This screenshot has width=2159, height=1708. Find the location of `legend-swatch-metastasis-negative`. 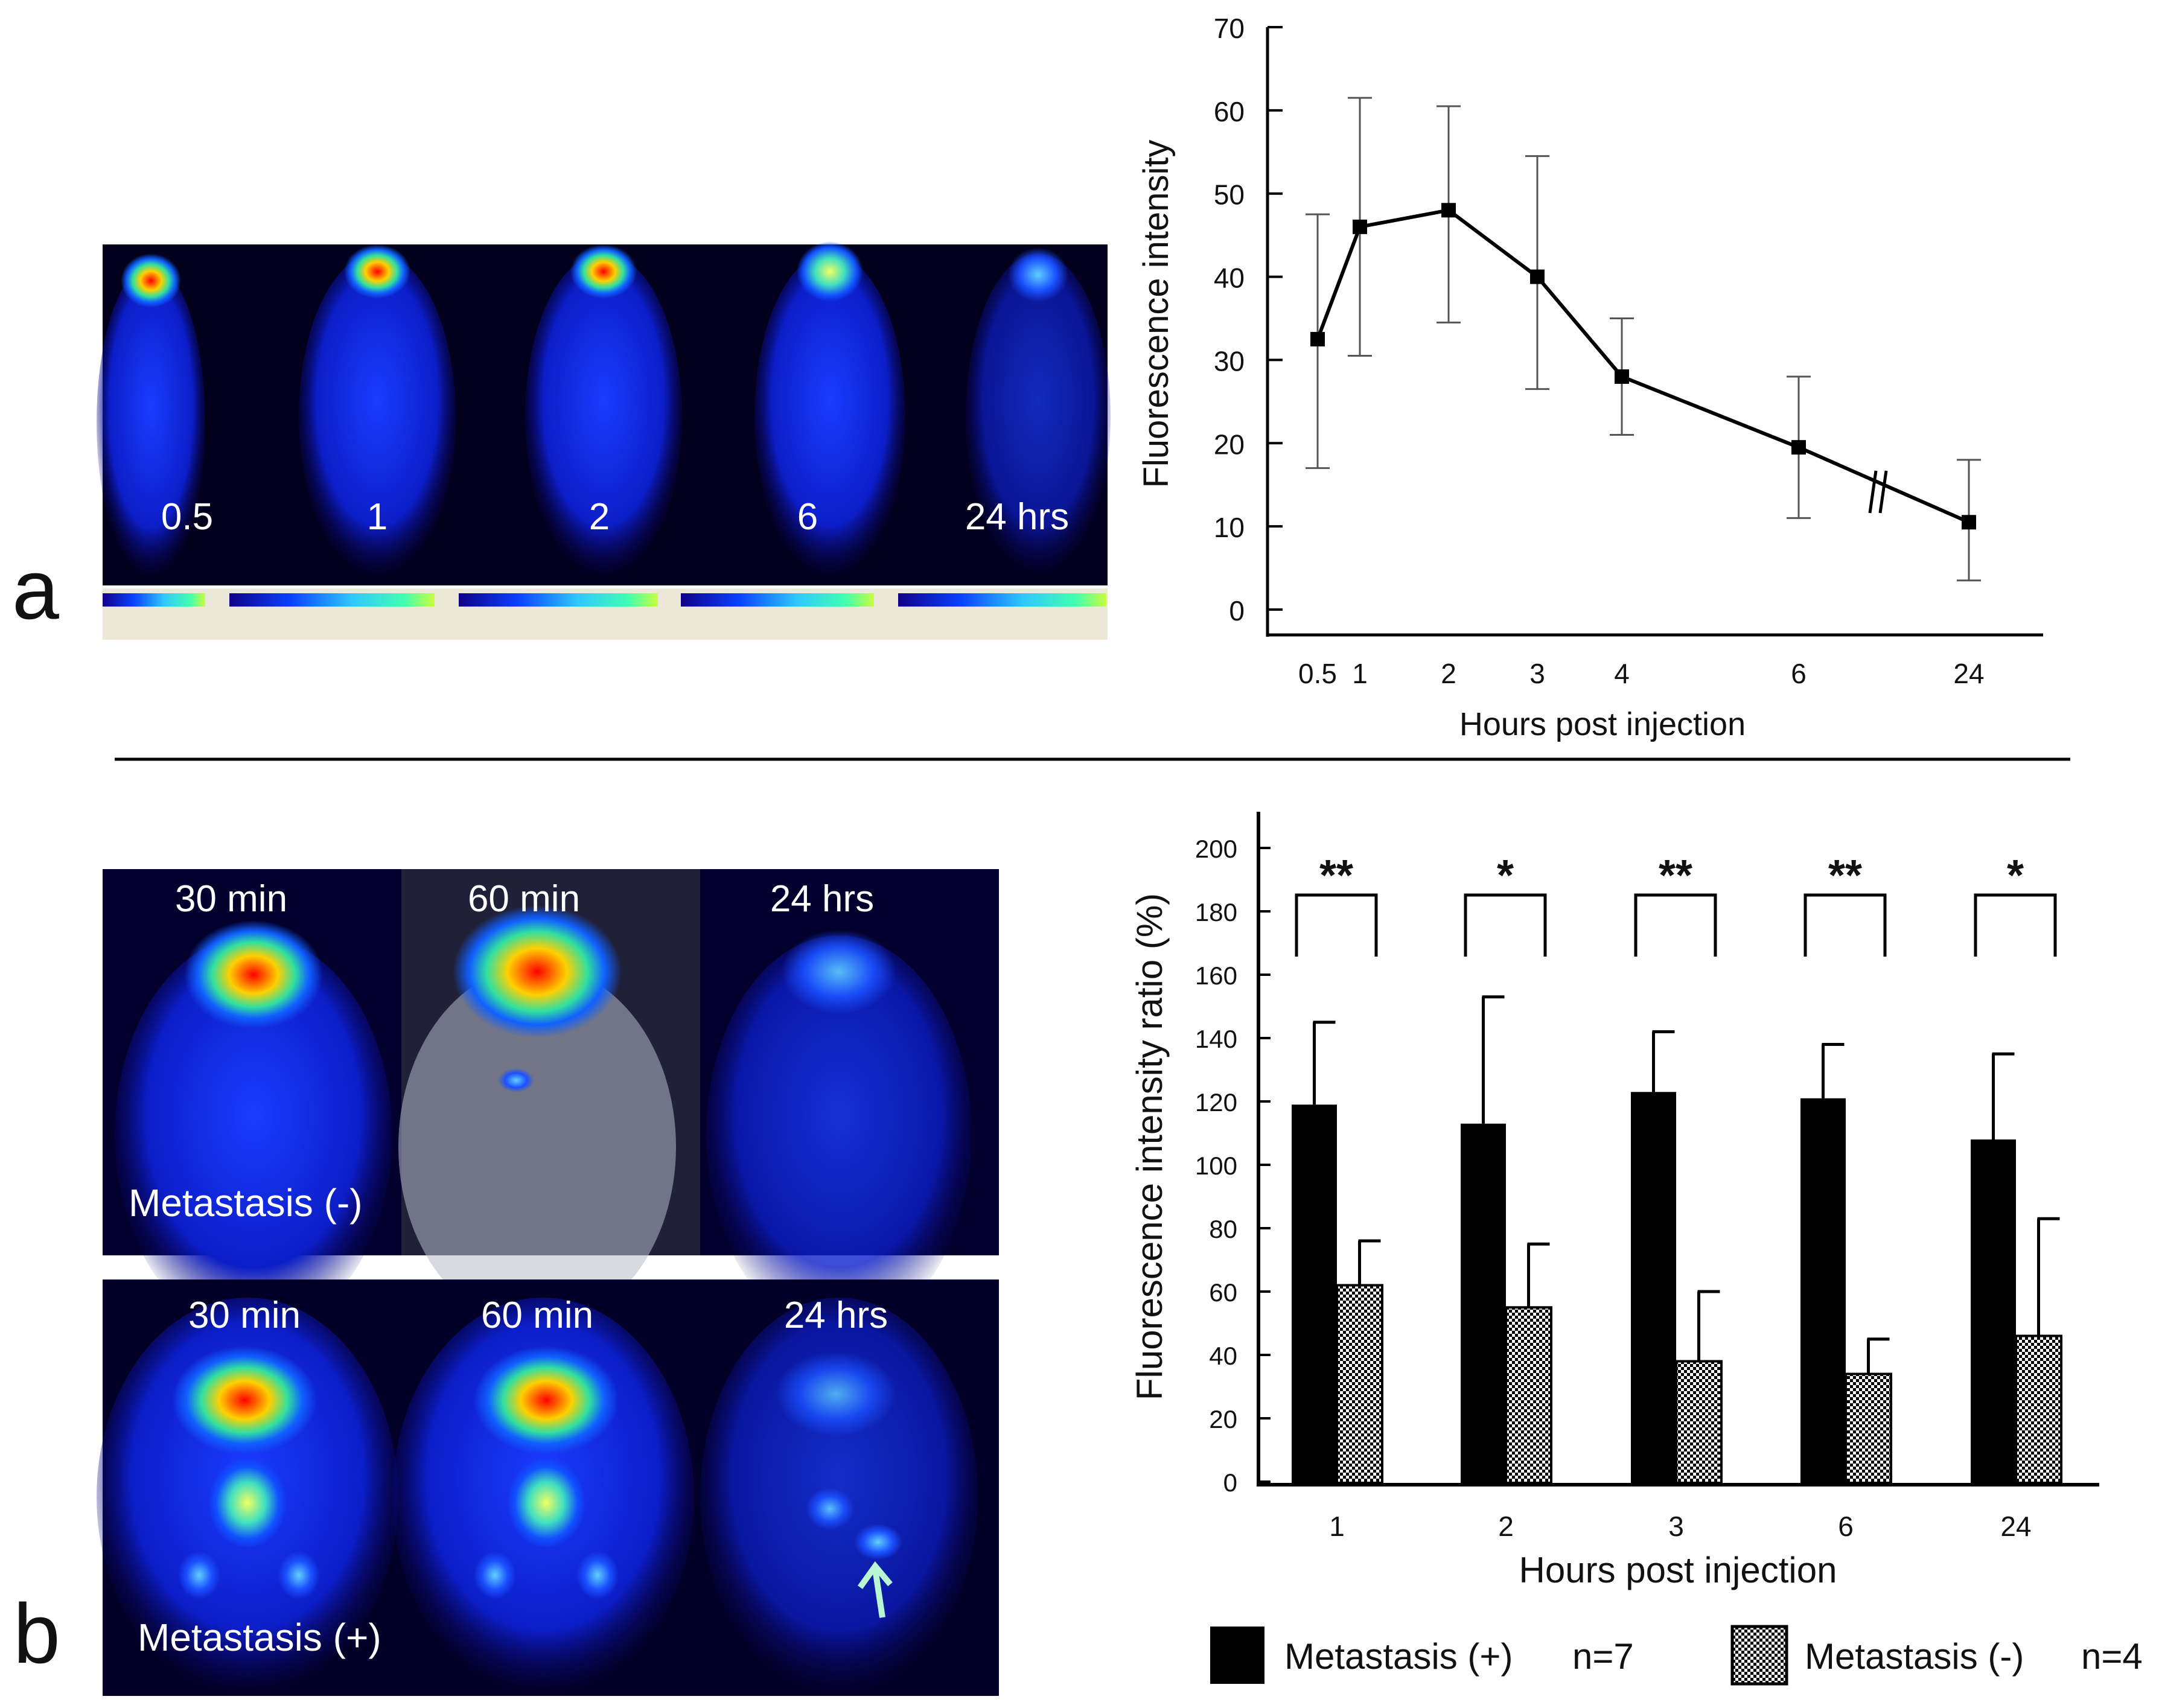

legend-swatch-metastasis-negative is located at coordinates (1759, 1655).